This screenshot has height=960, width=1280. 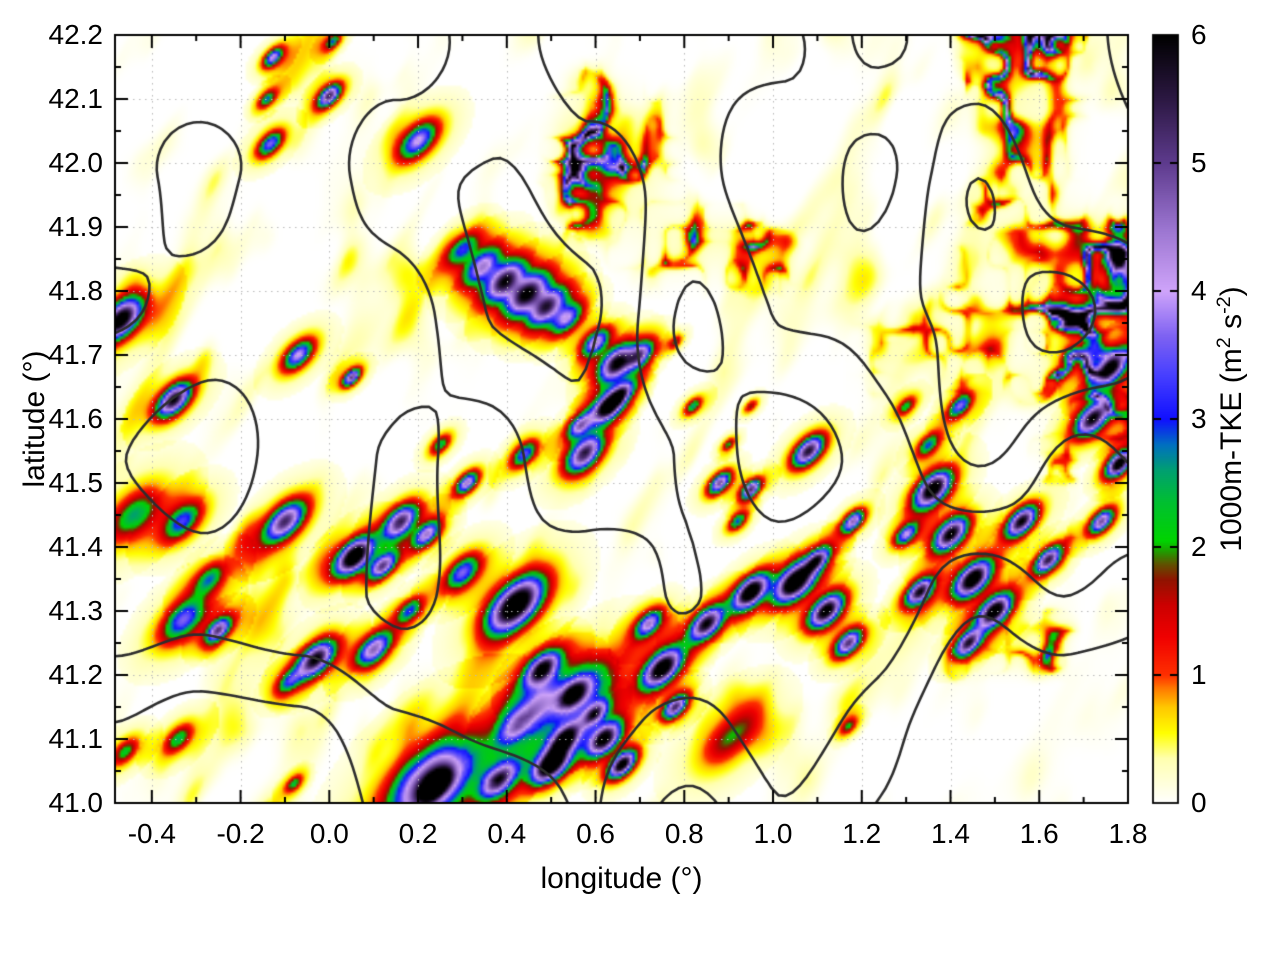 What do you see at coordinates (76, 162) in the screenshot?
I see `y-tick-label: 42.0` at bounding box center [76, 162].